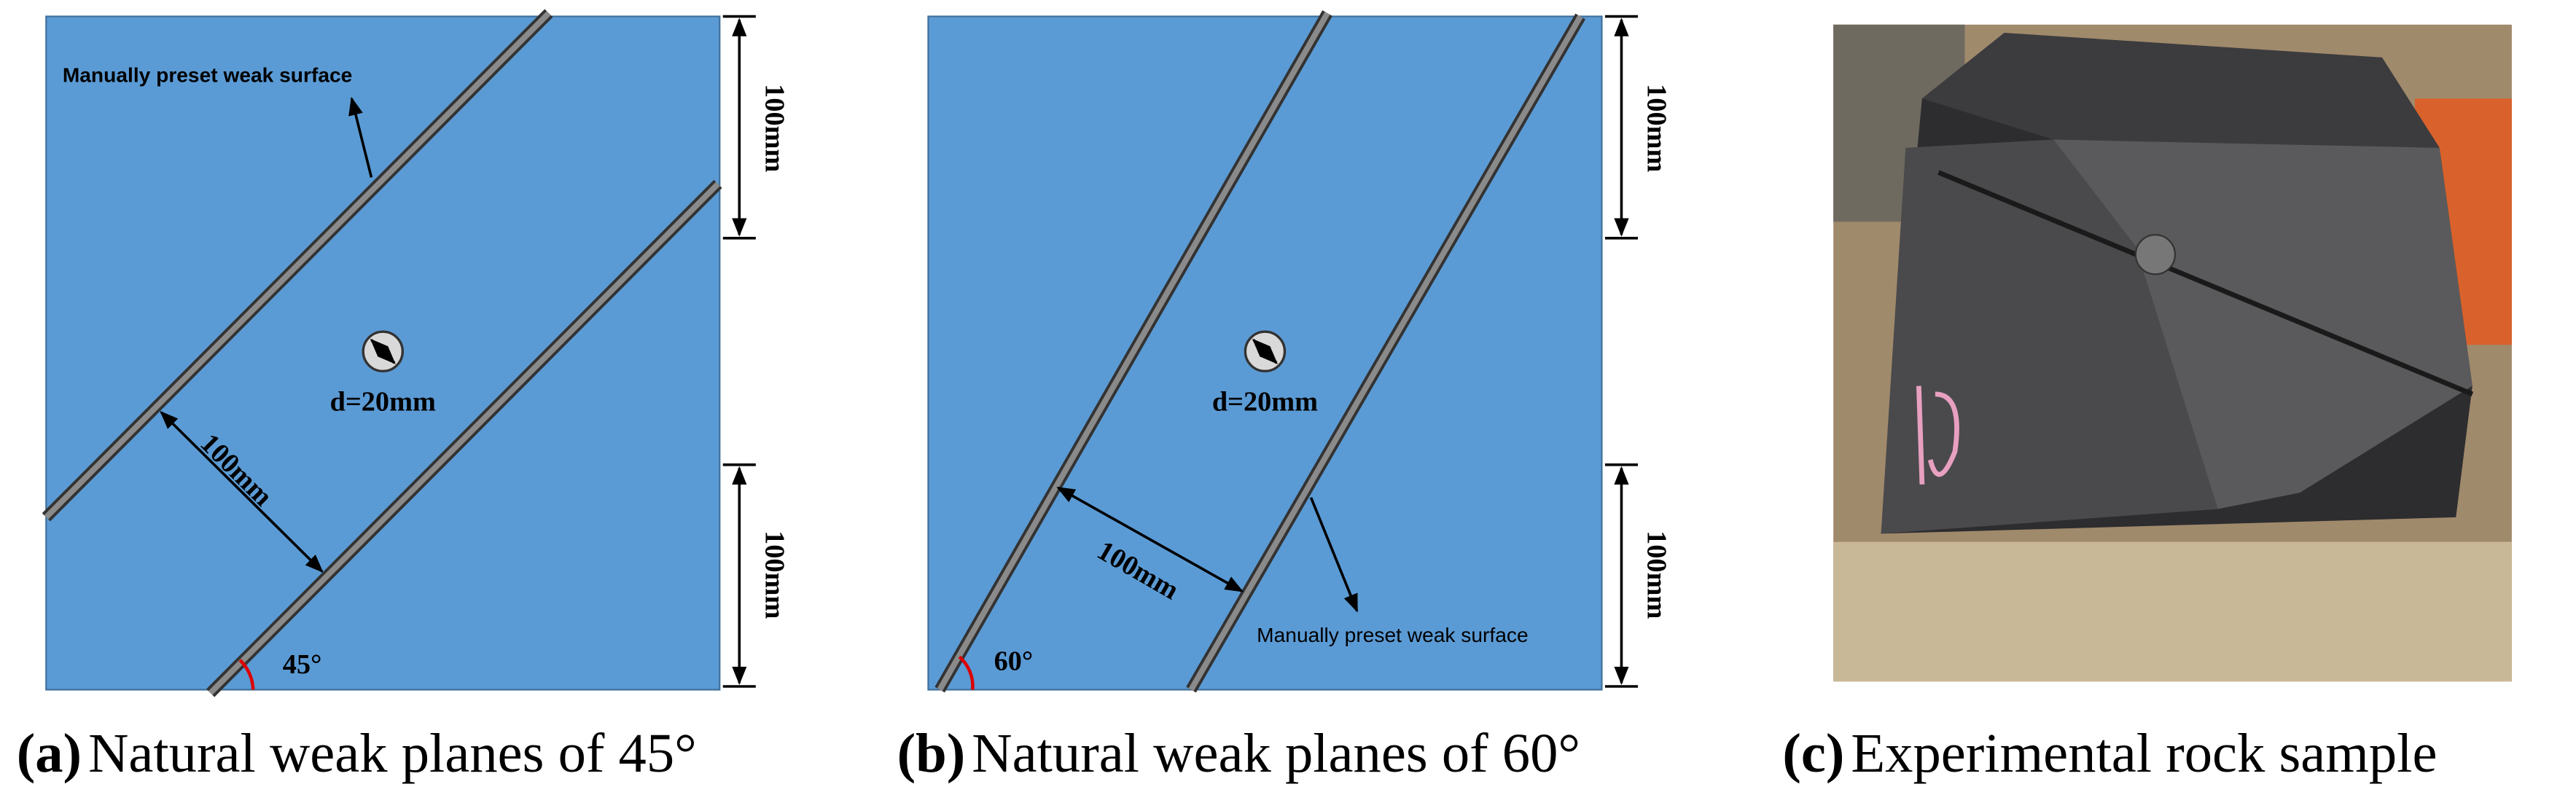  I want to click on angle: 60°, so click(1014, 661).